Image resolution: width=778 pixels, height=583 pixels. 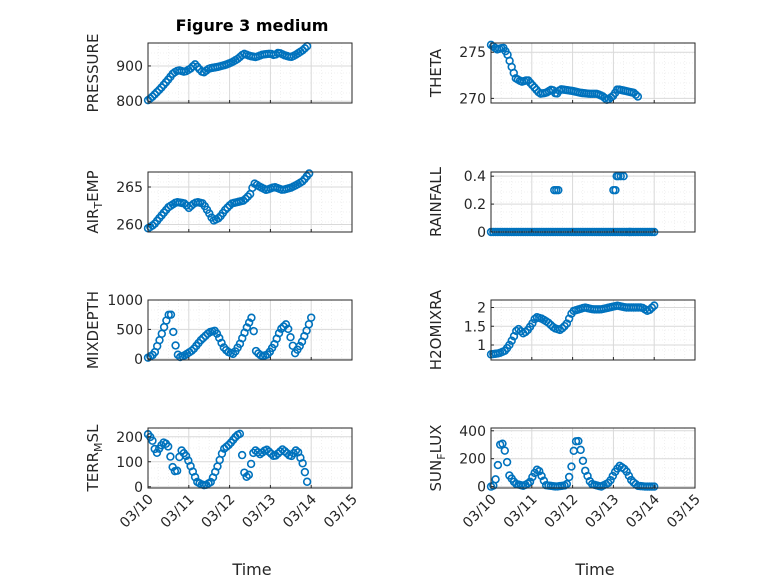 I want to click on x-tick-label: 03/14, so click(x=300, y=511).